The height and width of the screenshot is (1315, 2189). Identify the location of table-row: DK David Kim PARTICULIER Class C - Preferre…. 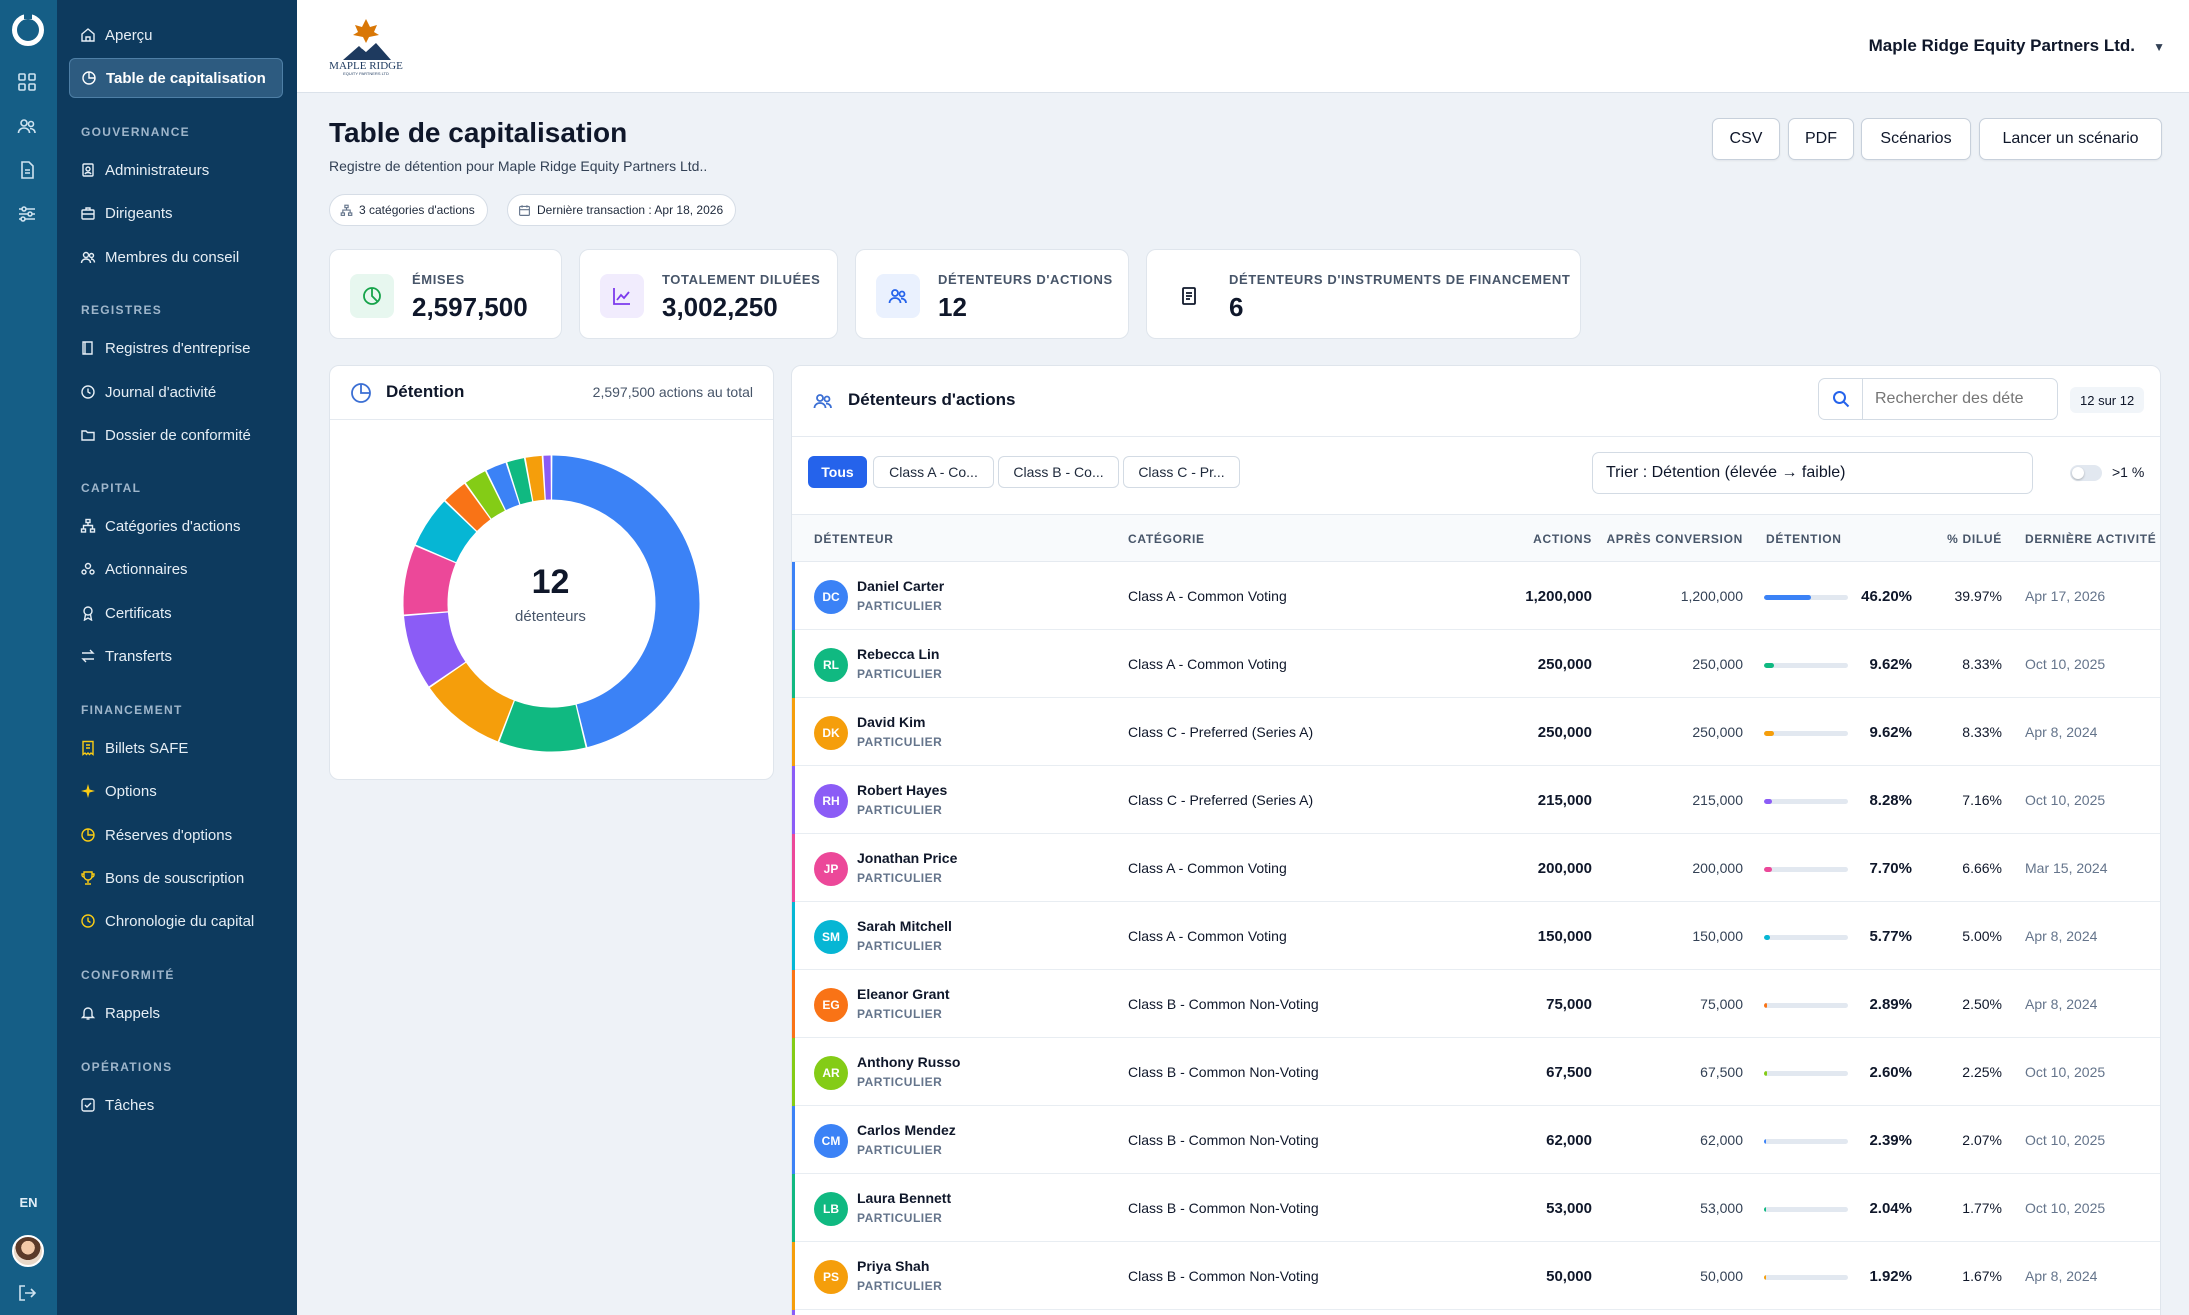
(1476, 732).